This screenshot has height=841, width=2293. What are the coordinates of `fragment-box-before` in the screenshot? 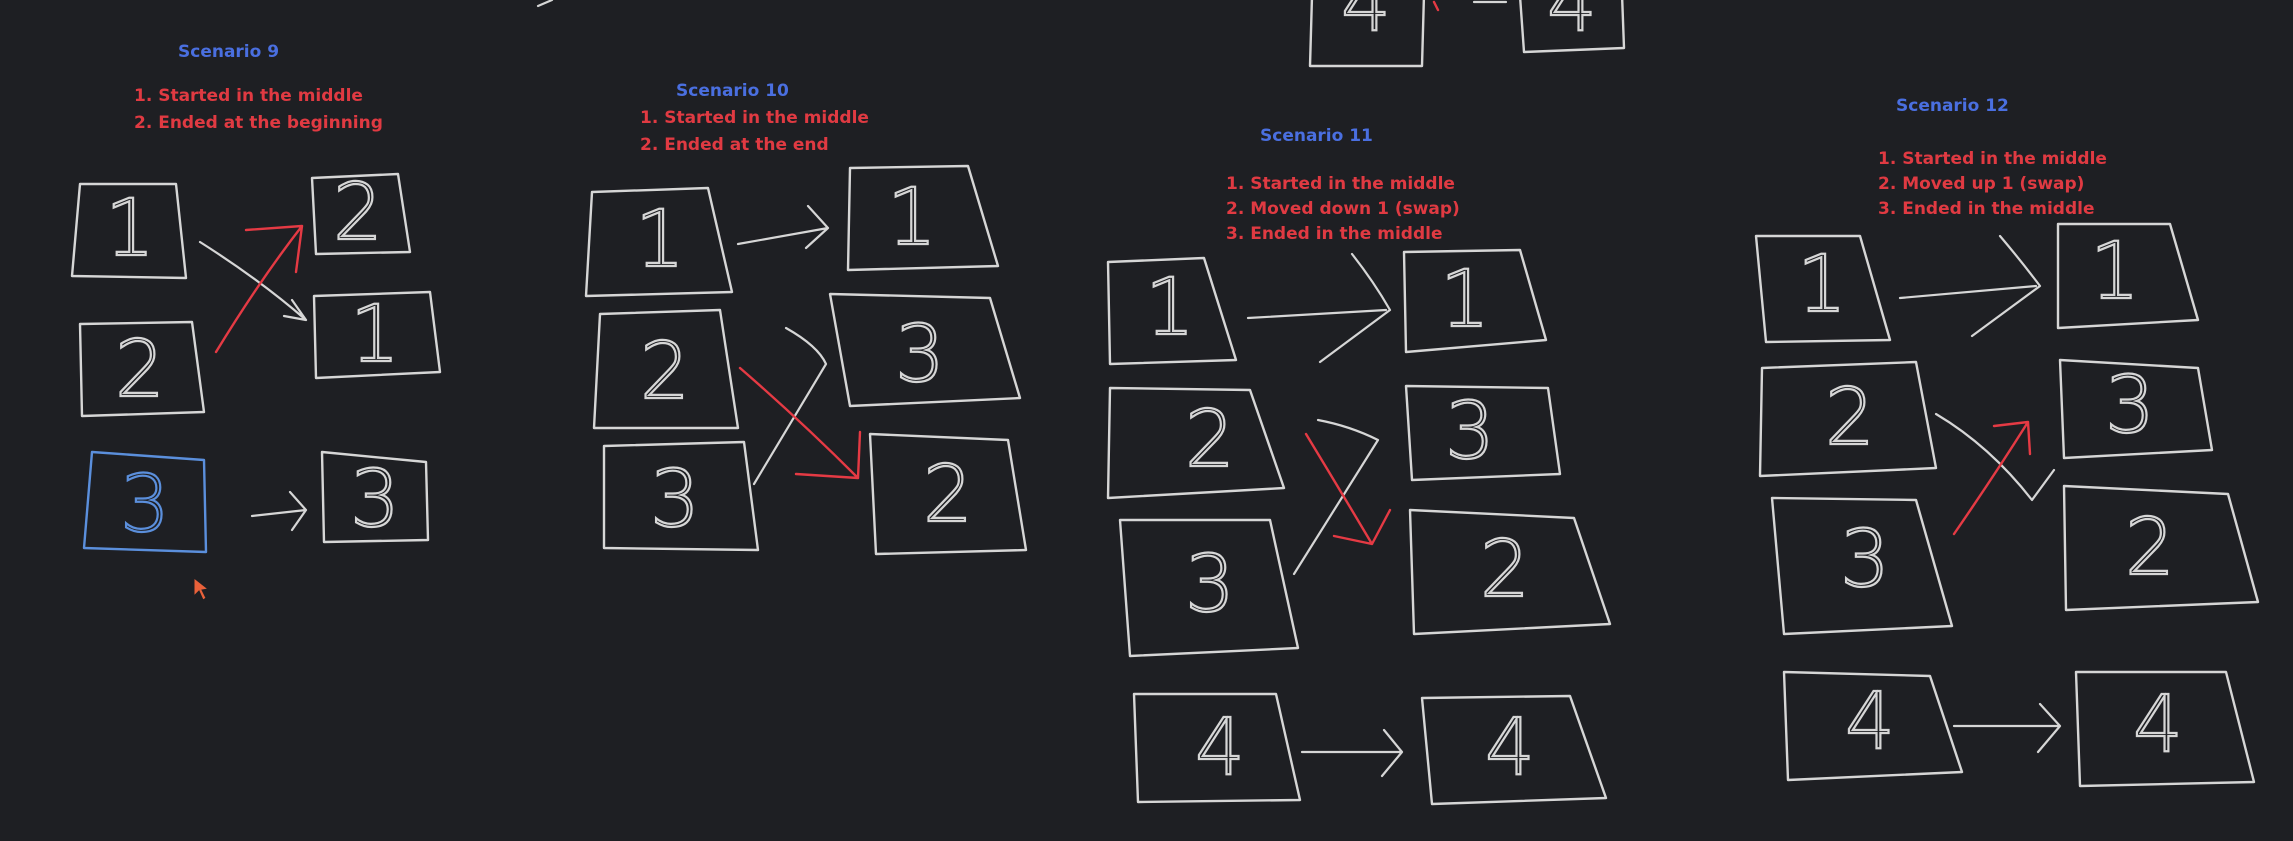 It's located at (1367, 34).